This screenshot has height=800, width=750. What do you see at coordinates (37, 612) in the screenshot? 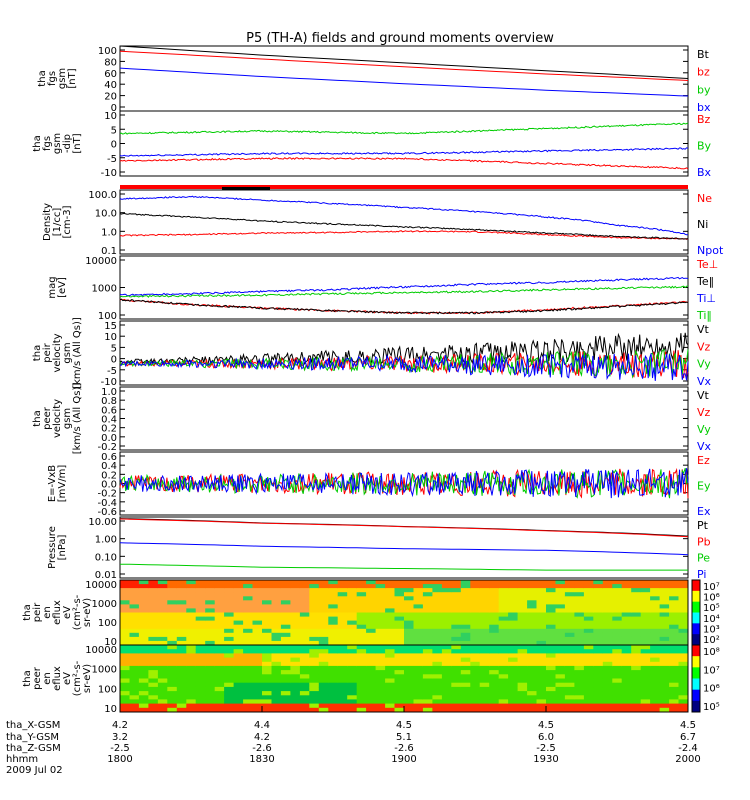
I see `y-axis-label-line: peir` at bounding box center [37, 612].